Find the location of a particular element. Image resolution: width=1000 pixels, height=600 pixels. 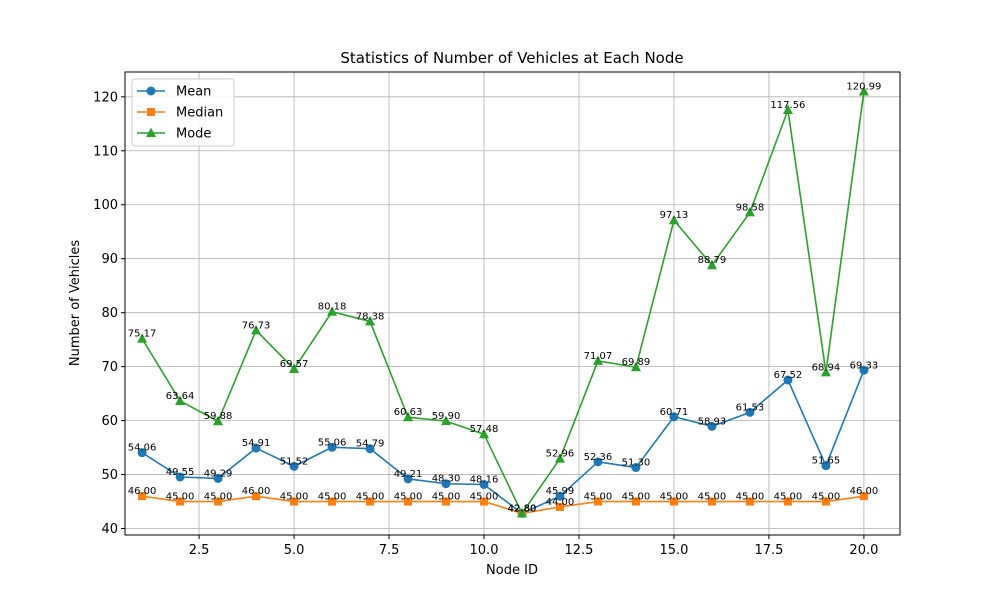

x-tick-label: 7.5 is located at coordinates (389, 550).